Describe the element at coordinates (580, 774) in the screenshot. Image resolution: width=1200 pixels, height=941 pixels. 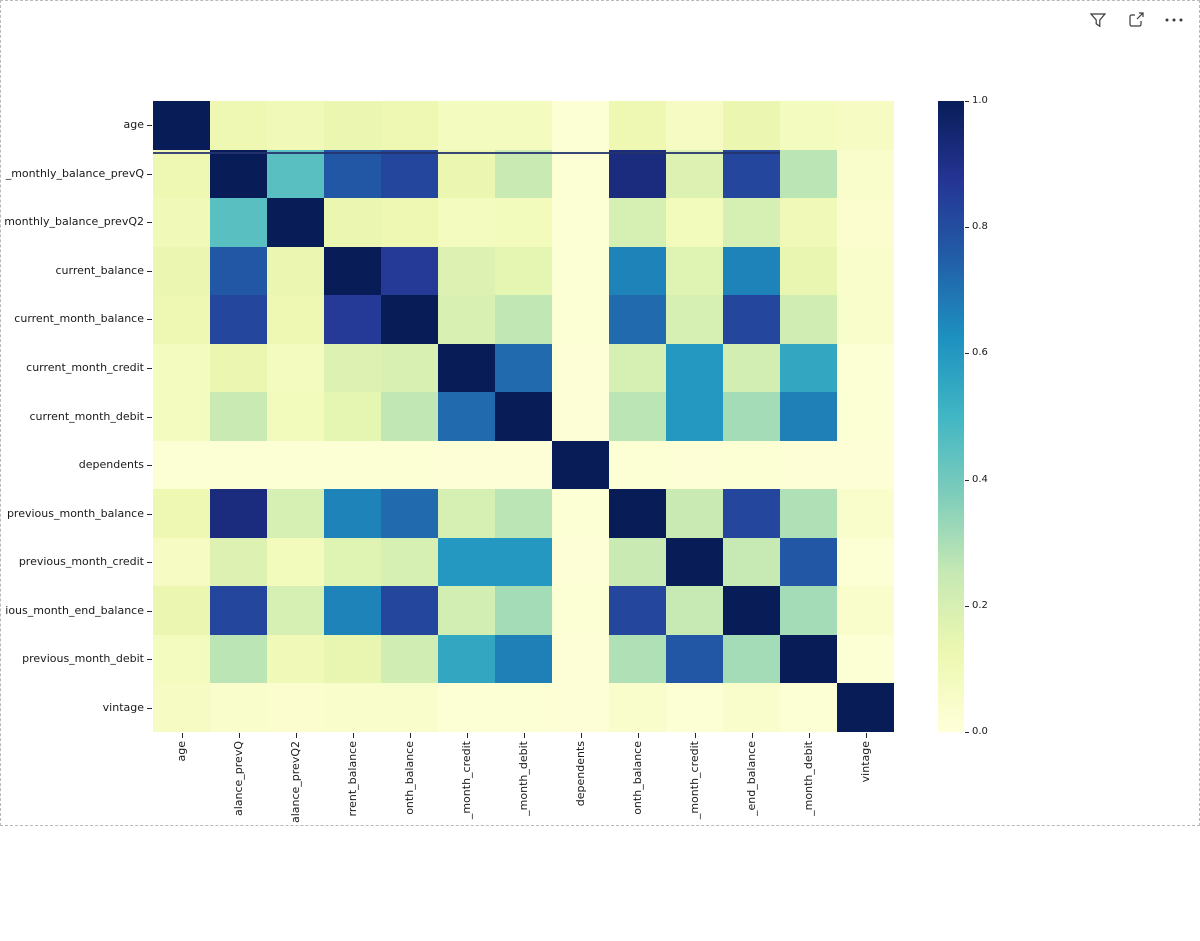
I see `x-axis-label: dependents` at that location.